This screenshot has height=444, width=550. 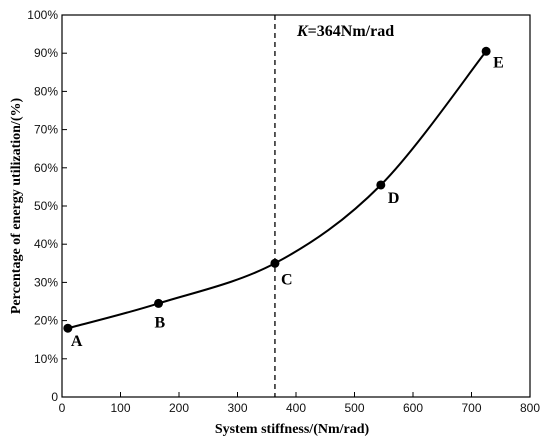 I want to click on x-tick-label: 500, so click(x=354, y=408).